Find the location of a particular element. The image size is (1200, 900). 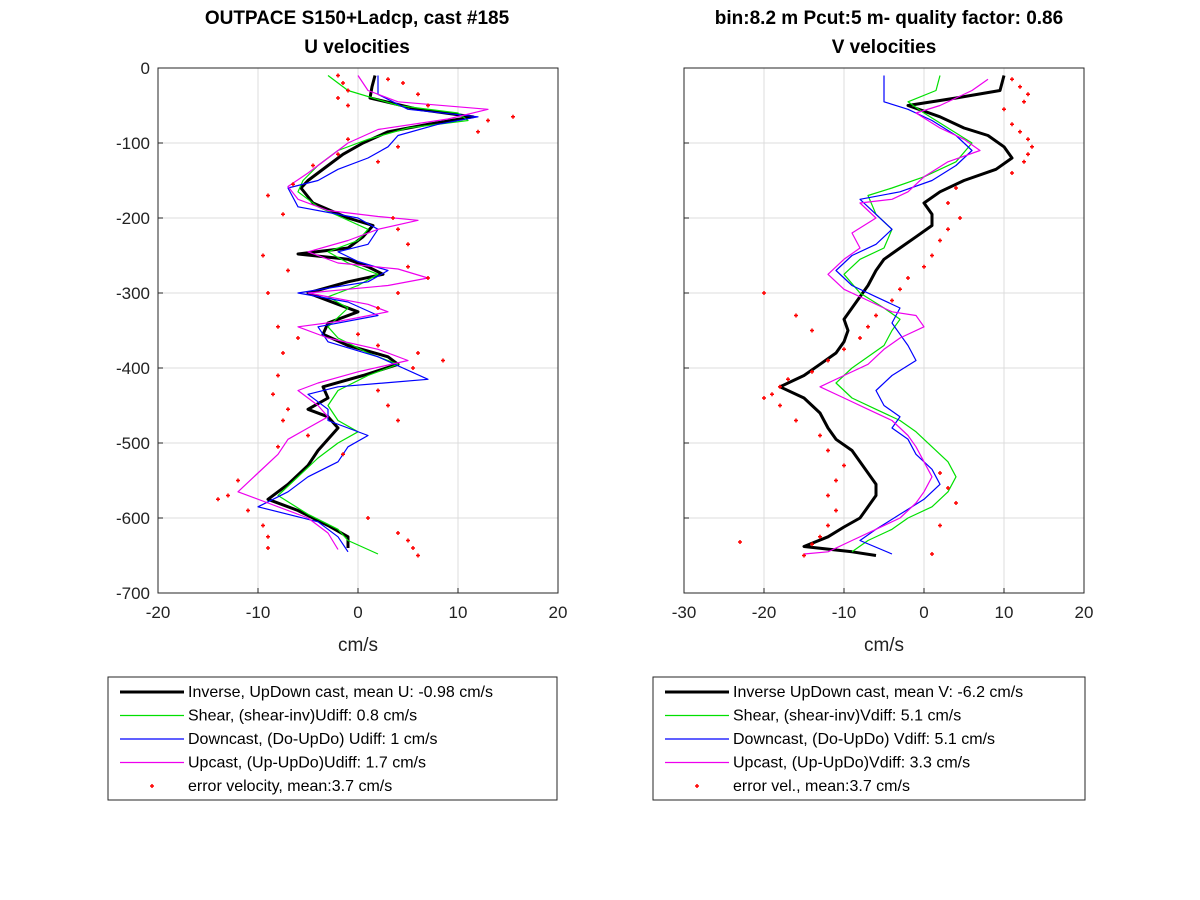

u-y-tick-label: -600 is located at coordinates (133, 518).